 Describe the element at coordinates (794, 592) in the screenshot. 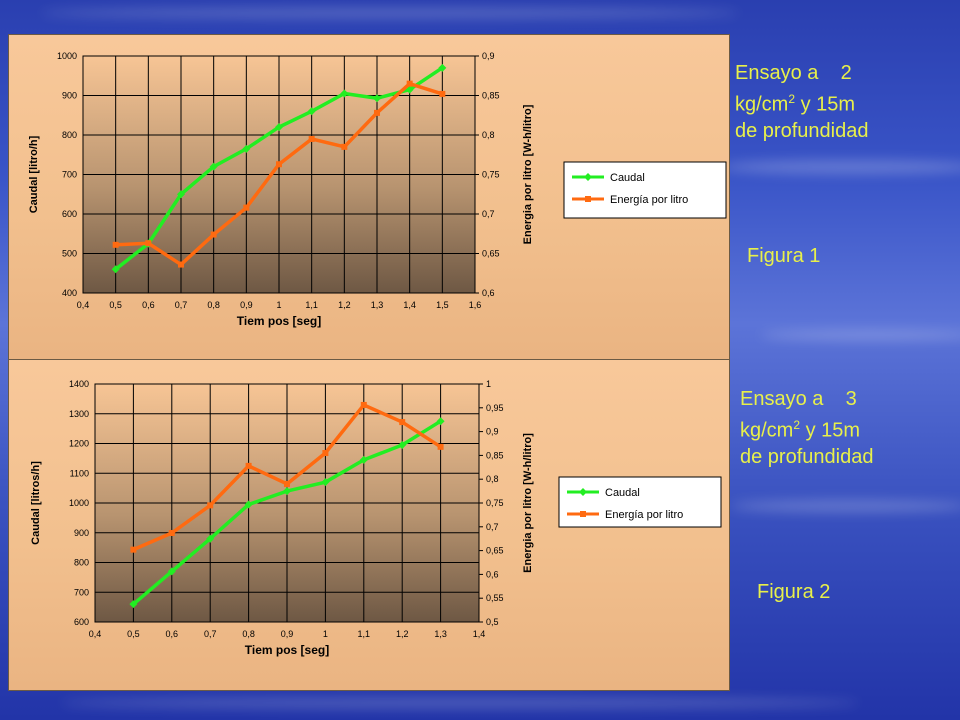

I see `figure-label-2: Figura 2` at that location.